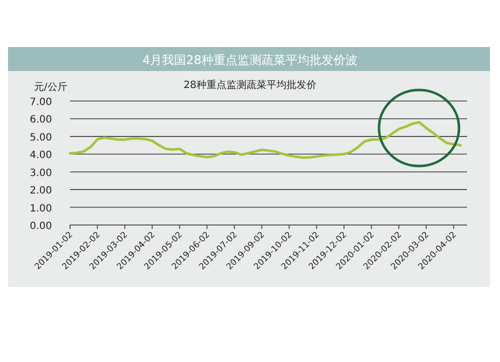 This screenshot has height=362, width=500. I want to click on y-tick-label: 2.00, so click(41, 191).